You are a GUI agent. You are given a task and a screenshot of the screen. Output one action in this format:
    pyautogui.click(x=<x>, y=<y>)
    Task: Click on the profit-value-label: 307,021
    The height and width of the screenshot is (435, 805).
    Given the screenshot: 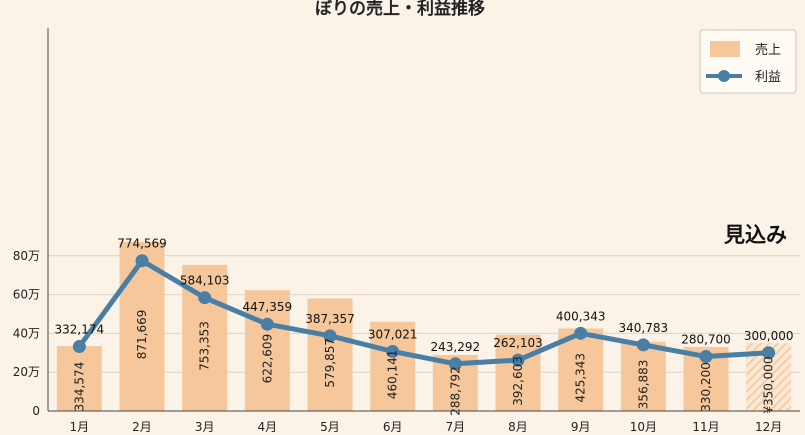 What is the action you would take?
    pyautogui.click(x=393, y=334)
    